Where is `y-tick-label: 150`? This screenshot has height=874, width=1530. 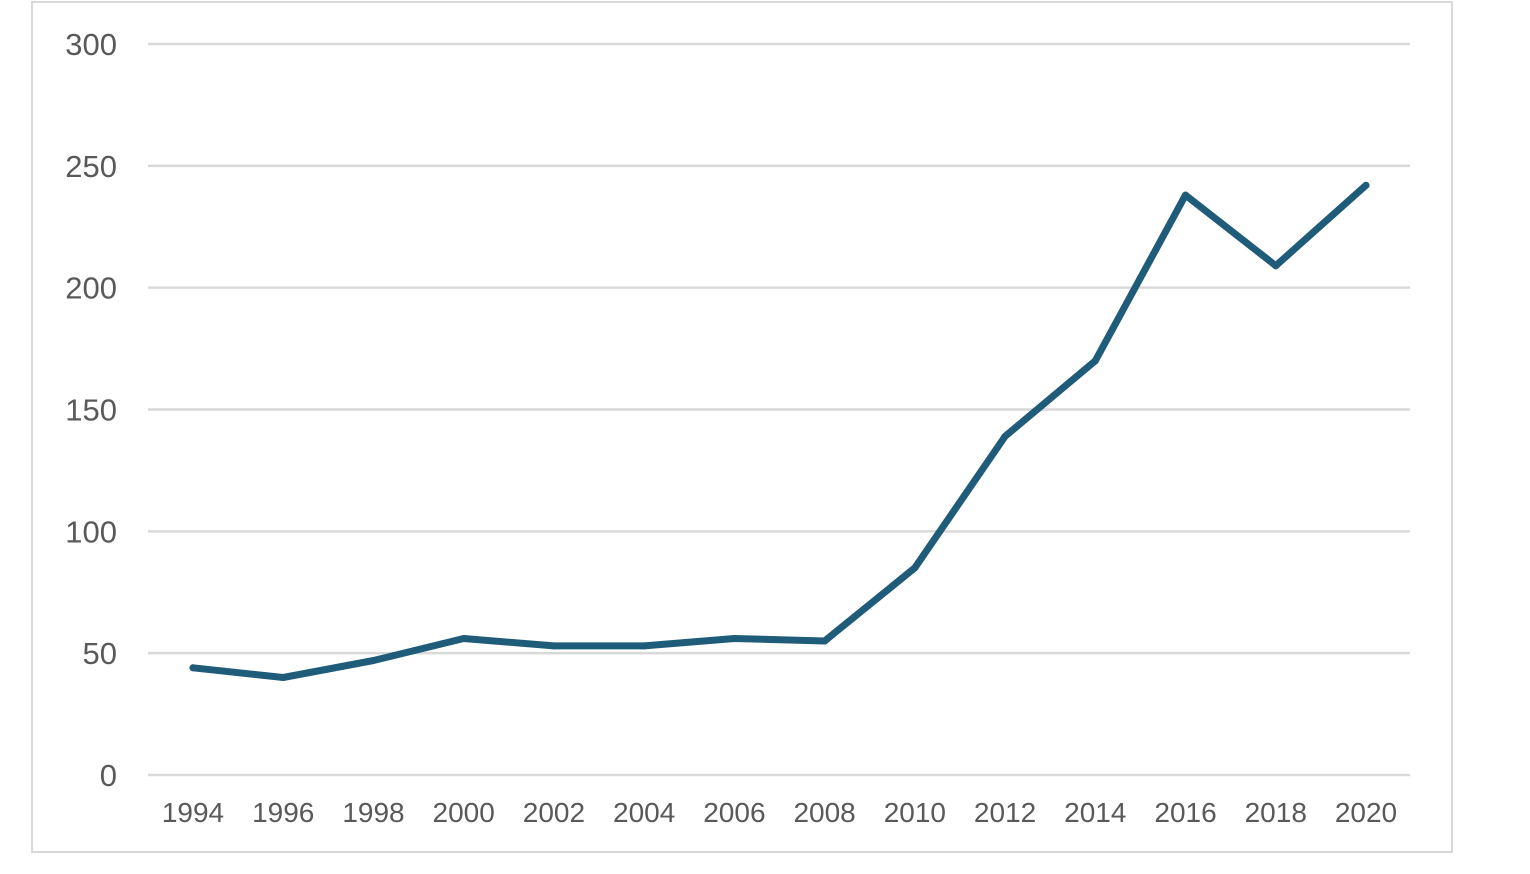
y-tick-label: 150 is located at coordinates (91, 410).